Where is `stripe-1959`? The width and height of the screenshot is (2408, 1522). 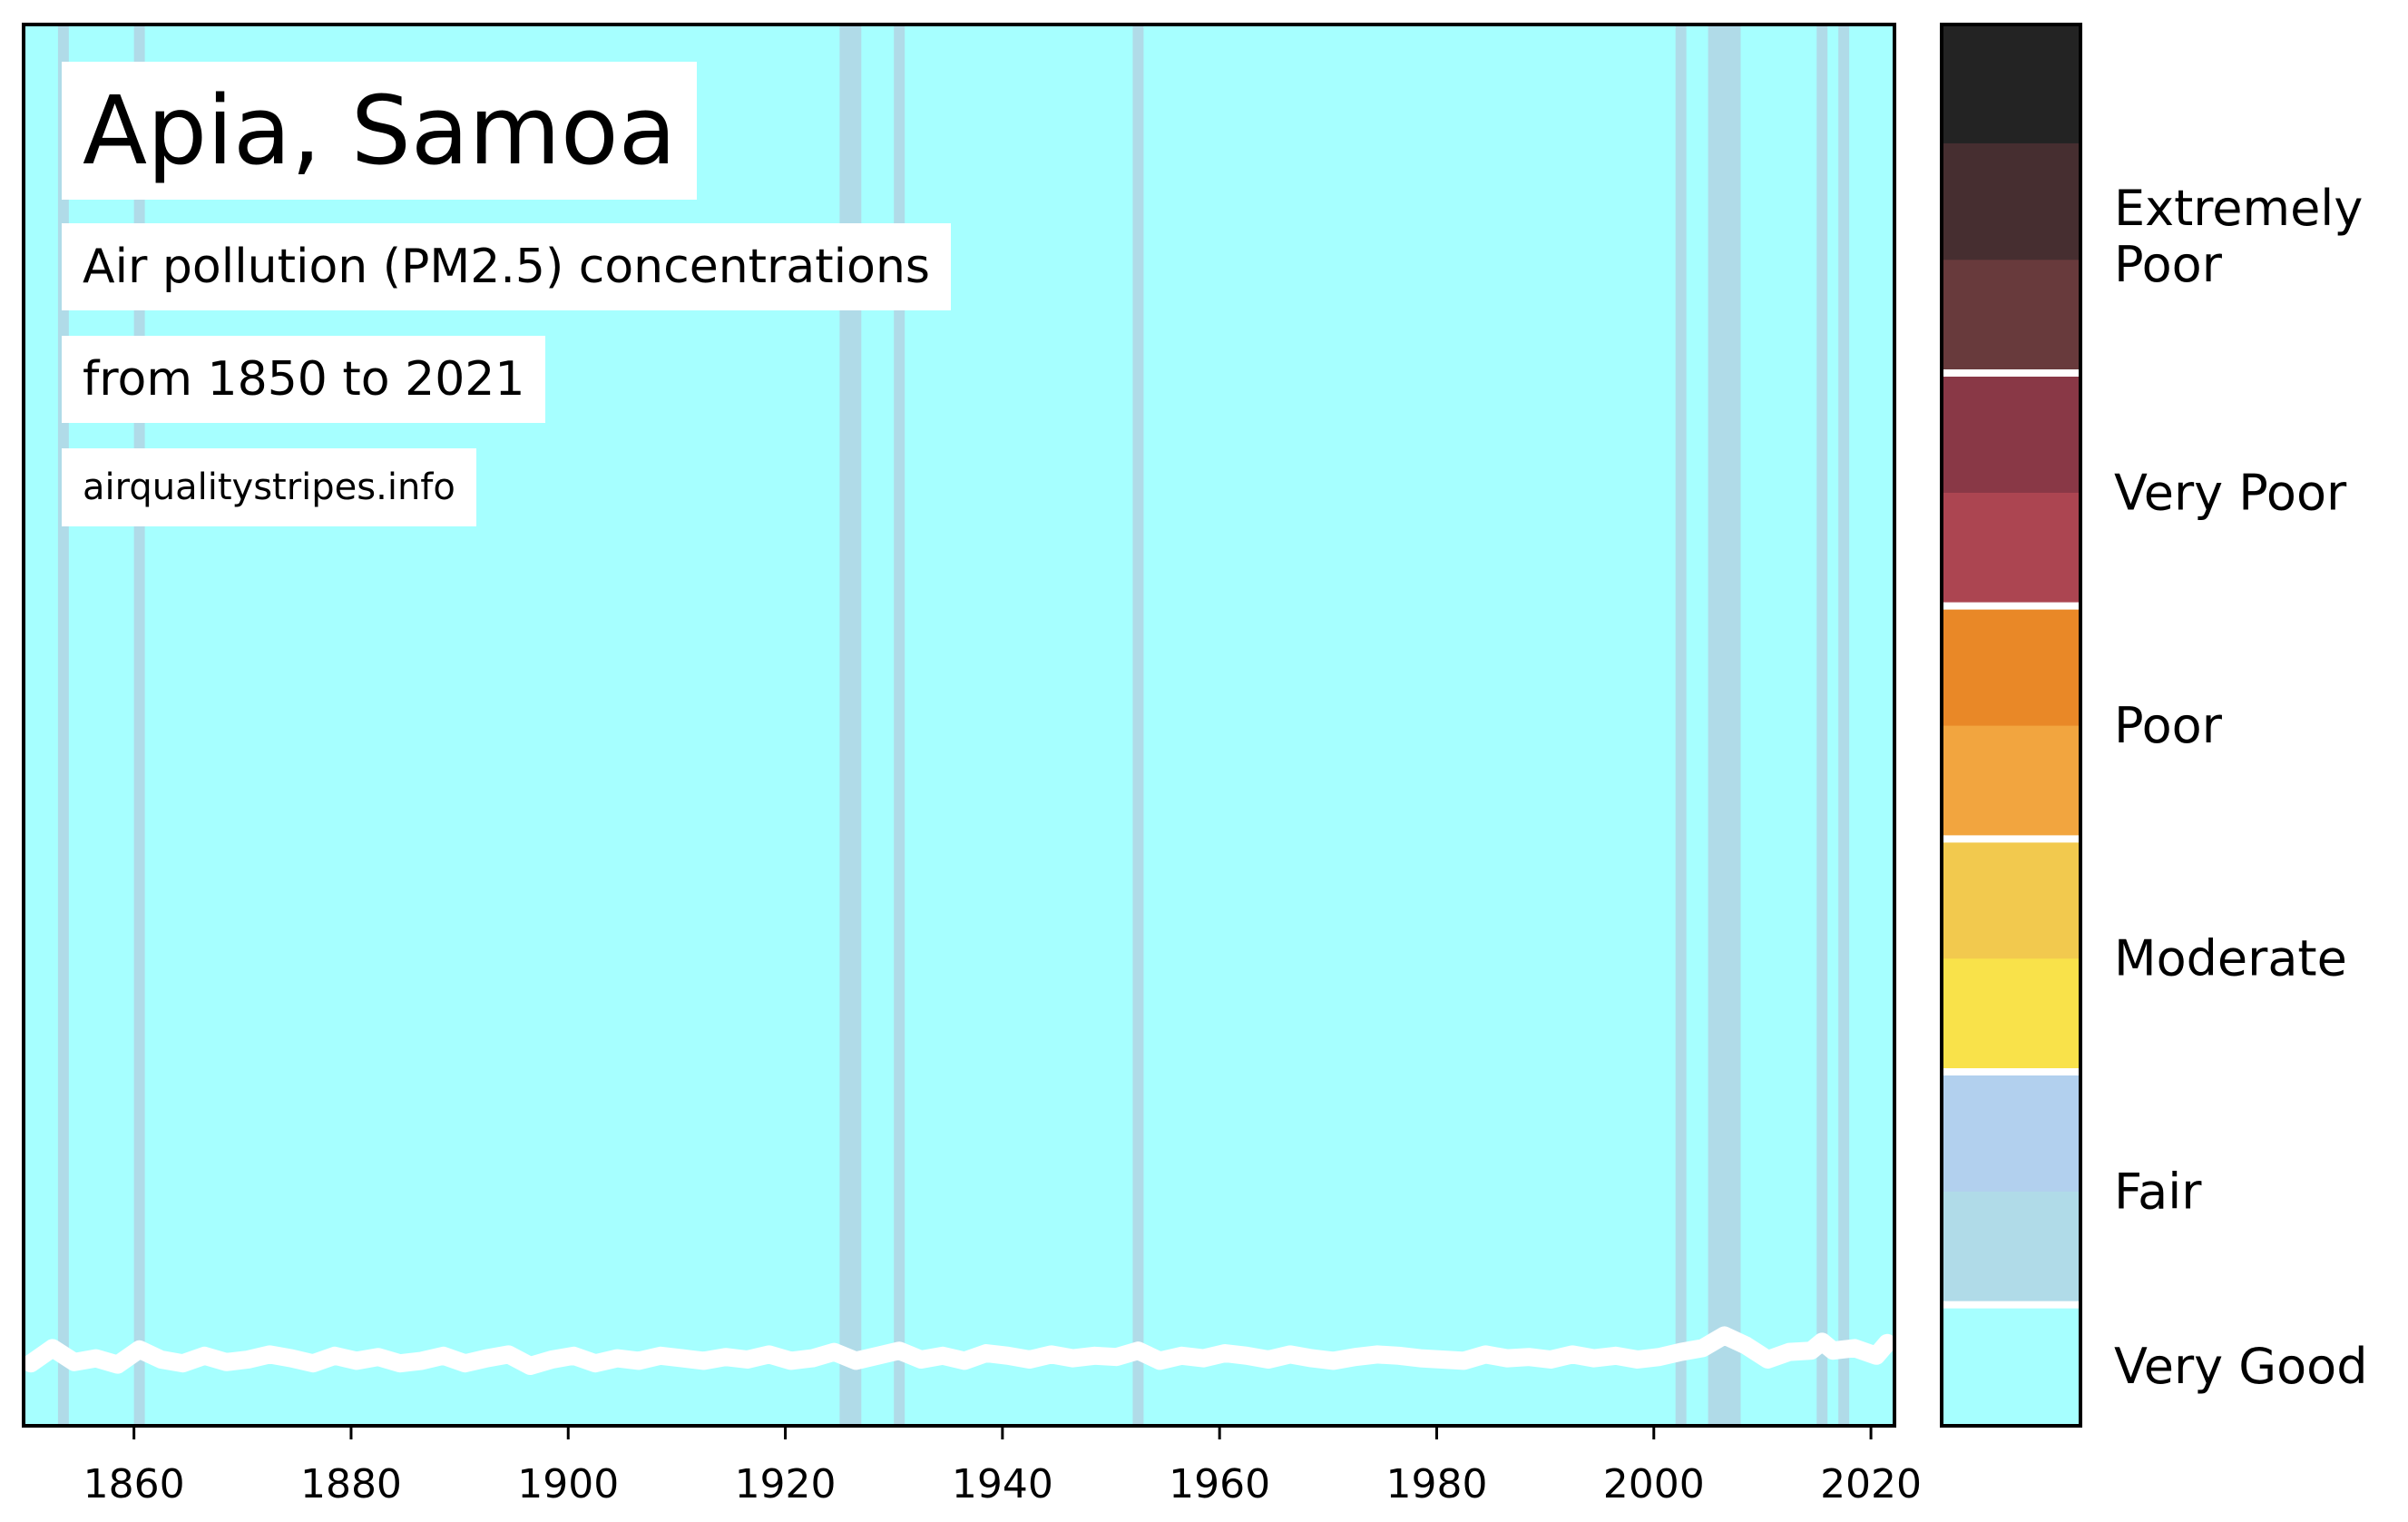 stripe-1959 is located at coordinates (1214, 725).